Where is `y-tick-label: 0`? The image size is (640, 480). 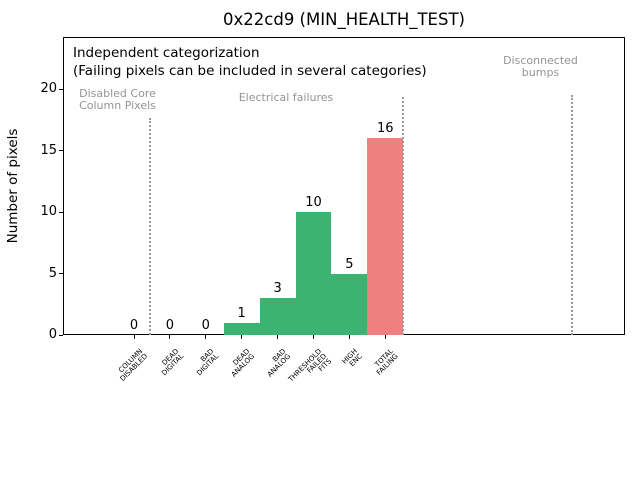
y-tick-label: 0 is located at coordinates (52, 334).